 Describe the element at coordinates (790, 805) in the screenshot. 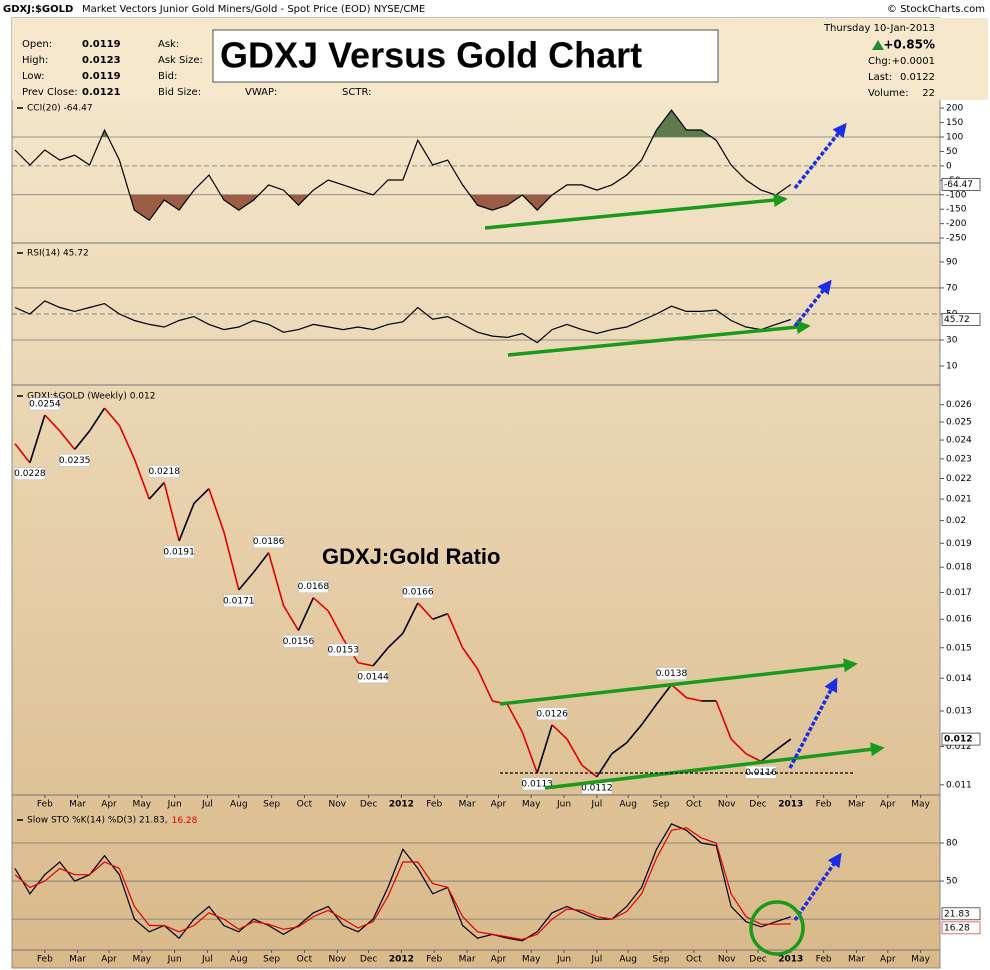

I see `x-tick-label: 2013` at that location.